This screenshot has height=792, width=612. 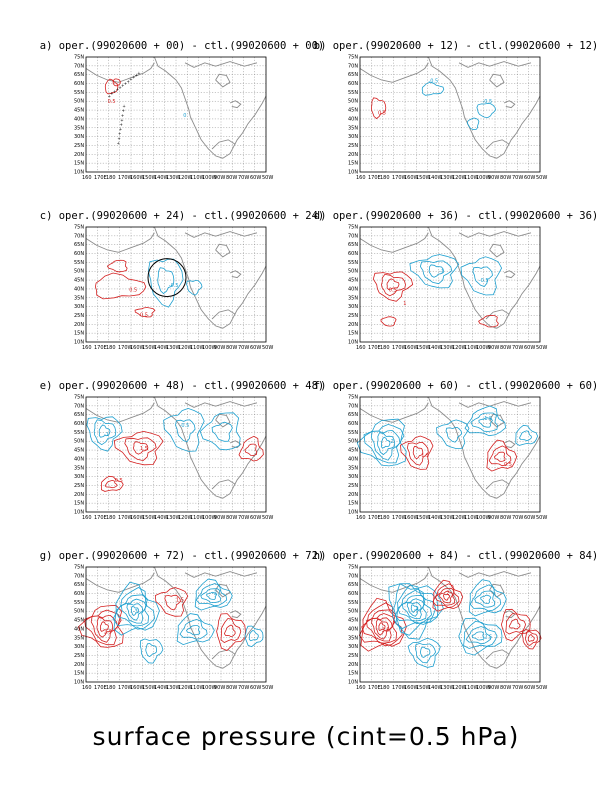 What do you see at coordinates (425, 456) in the screenshot?
I see `contour-label: 1.5` at bounding box center [425, 456].